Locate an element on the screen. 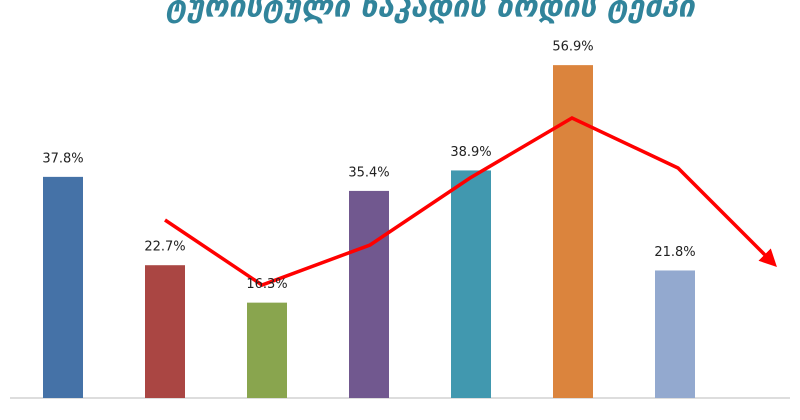 This screenshot has width=800, height=420. value-label: 38.9% is located at coordinates (470, 152).